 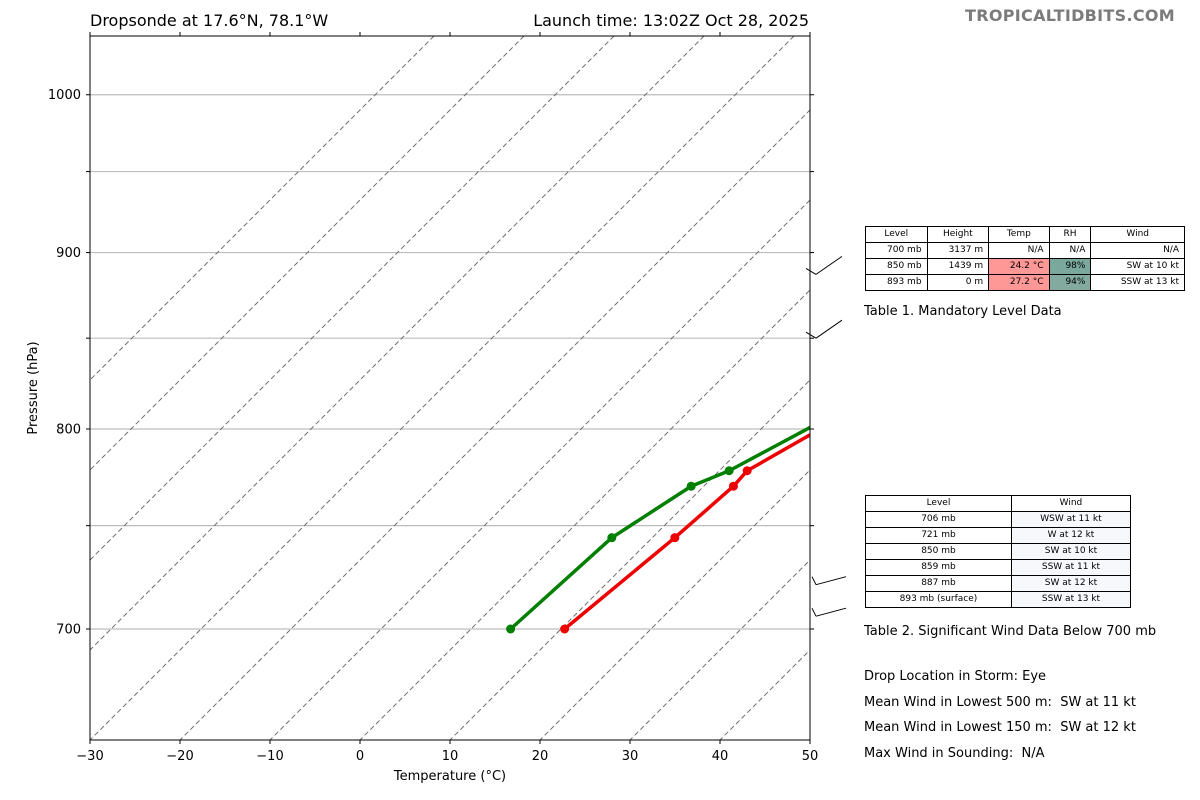 I want to click on site-watermark: TROPICALTIDBITS.COM, so click(x=1070, y=15).